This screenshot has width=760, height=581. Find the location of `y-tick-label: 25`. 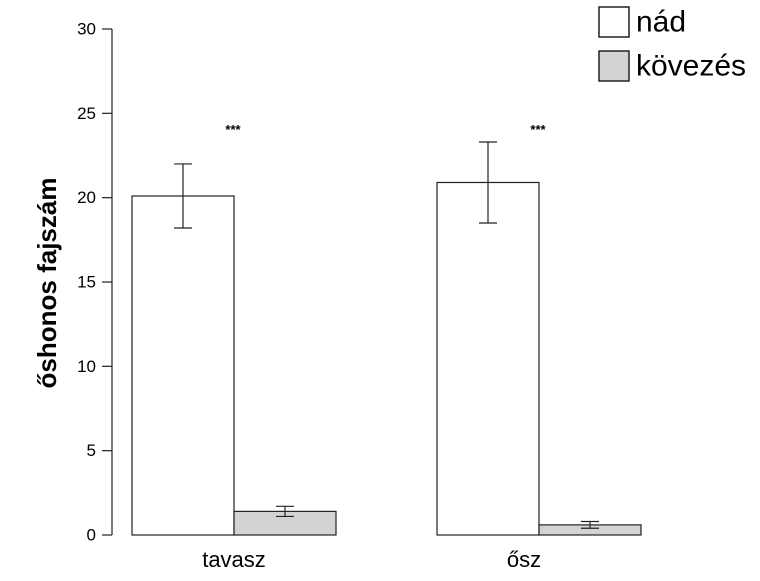

y-tick-label: 25 is located at coordinates (86, 113).